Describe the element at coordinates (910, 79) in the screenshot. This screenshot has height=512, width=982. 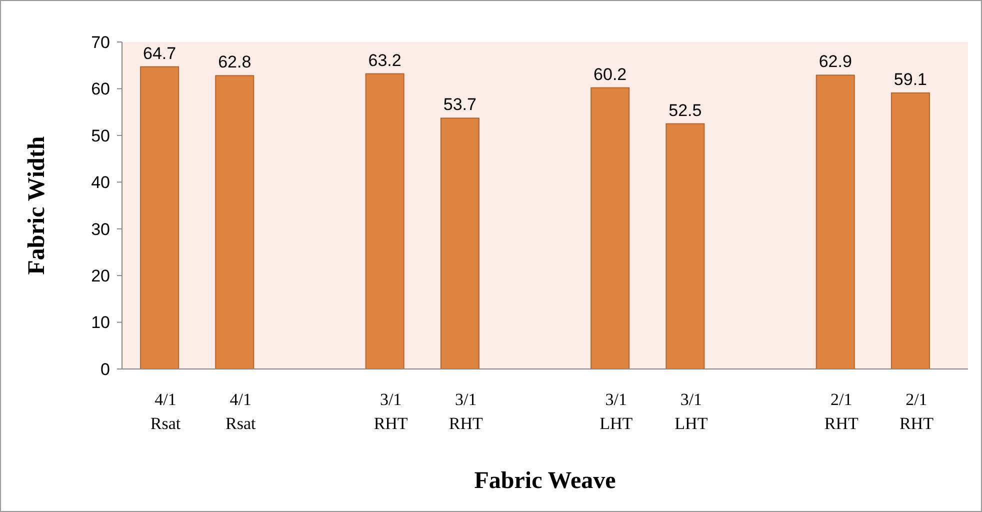
I see `data-label: 59.1` at that location.